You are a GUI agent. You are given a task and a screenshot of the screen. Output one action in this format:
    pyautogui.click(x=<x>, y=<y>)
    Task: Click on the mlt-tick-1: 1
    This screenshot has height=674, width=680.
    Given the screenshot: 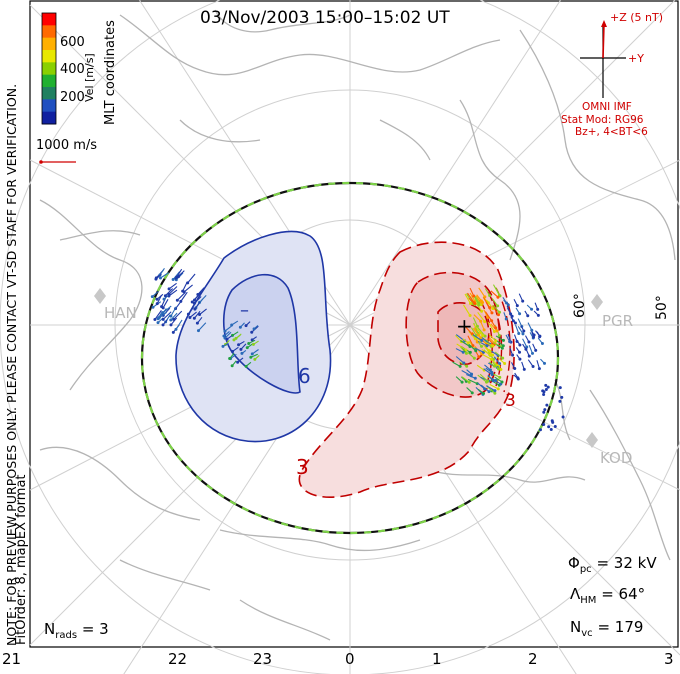 What is the action you would take?
    pyautogui.click(x=437, y=659)
    